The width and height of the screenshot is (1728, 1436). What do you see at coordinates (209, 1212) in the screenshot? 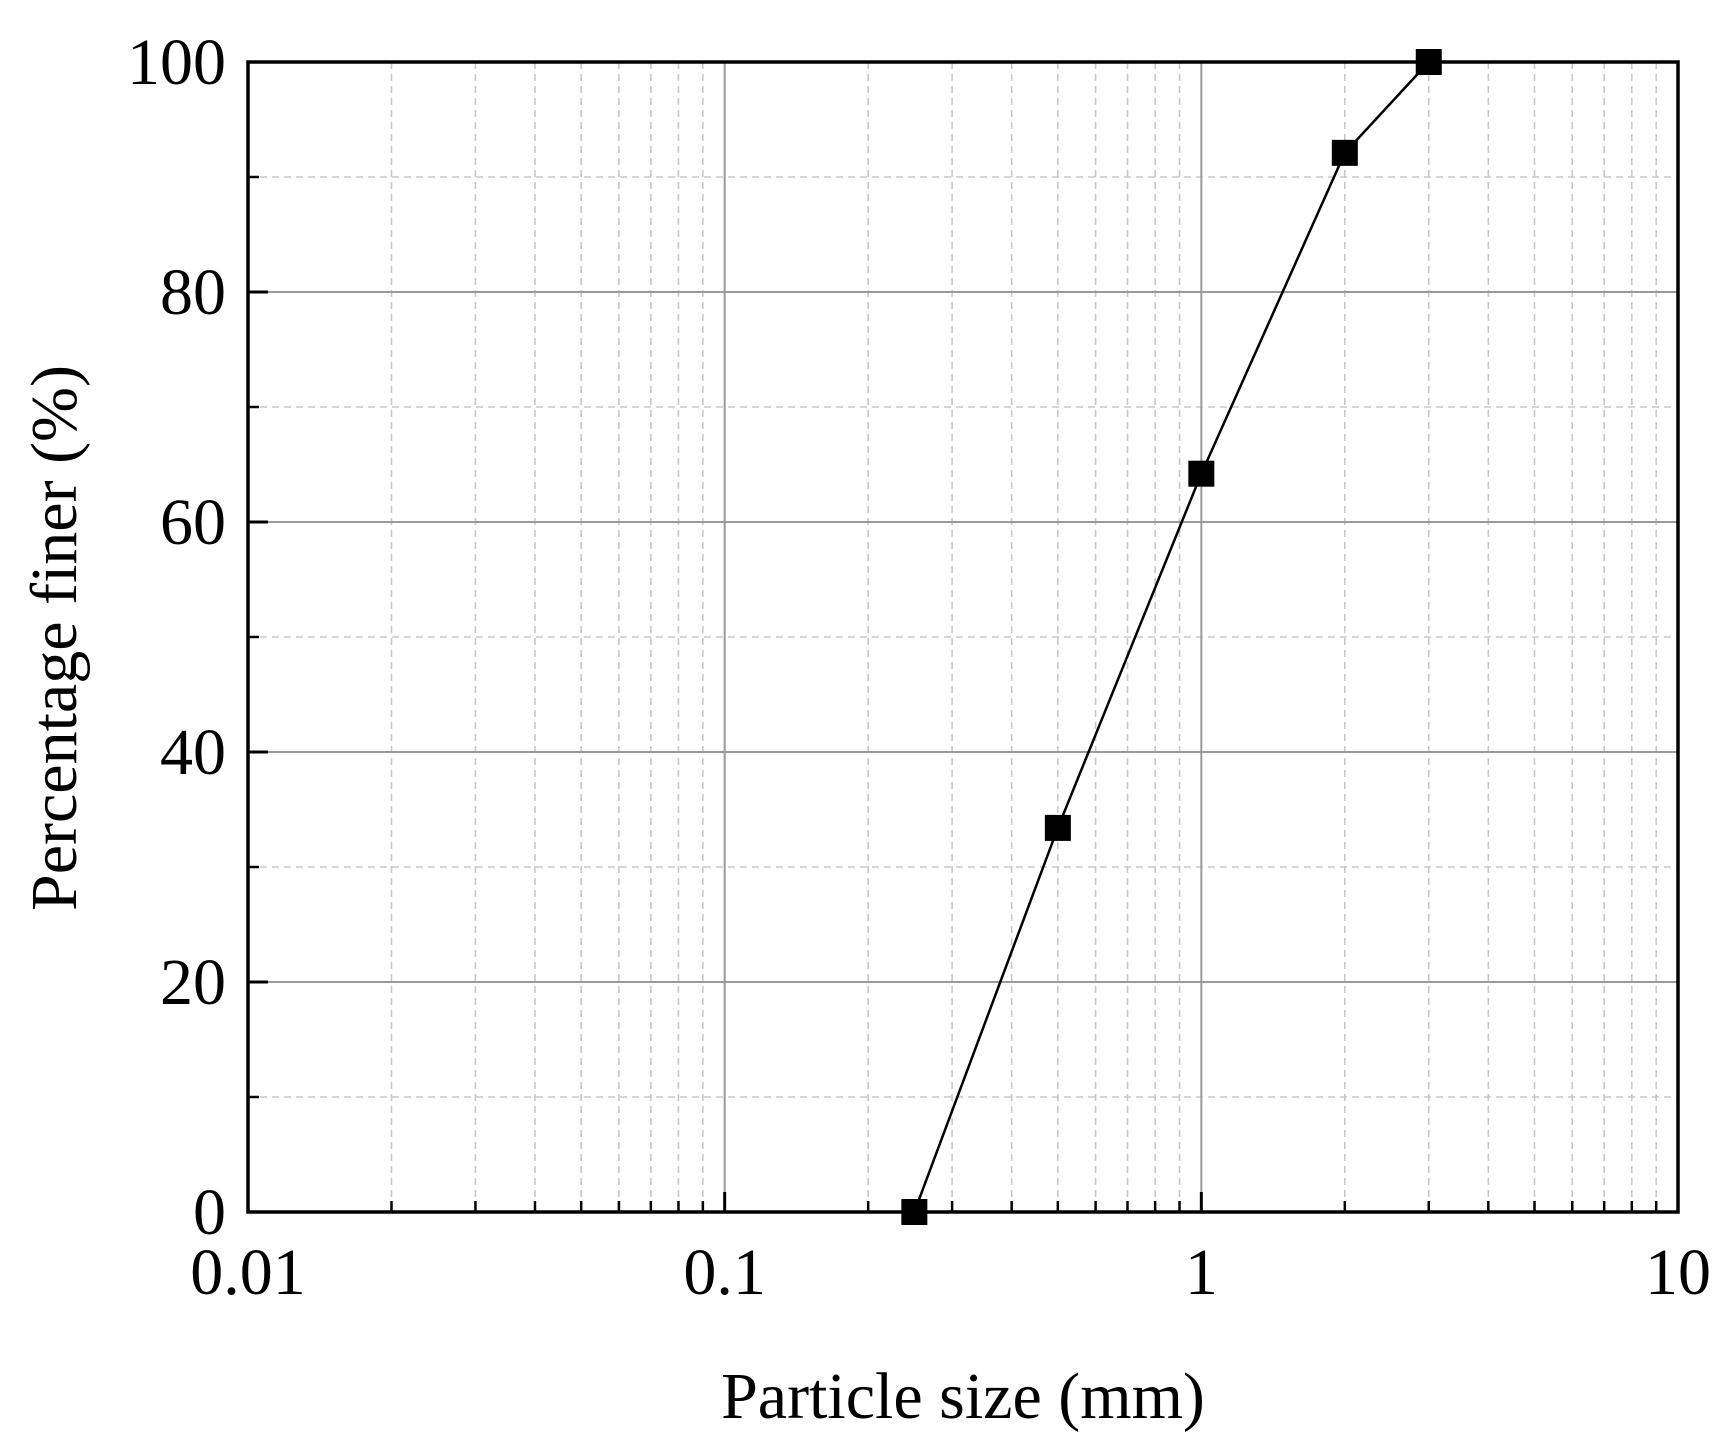
I see `y-tick-label: 0` at bounding box center [209, 1212].